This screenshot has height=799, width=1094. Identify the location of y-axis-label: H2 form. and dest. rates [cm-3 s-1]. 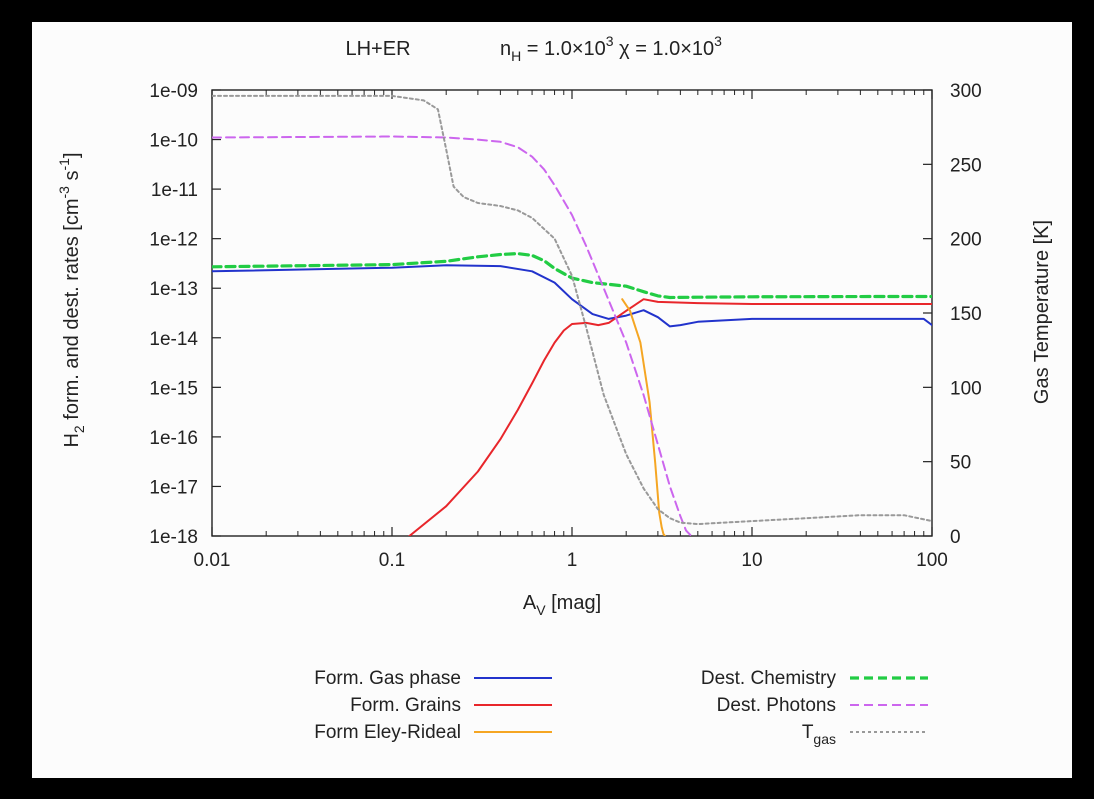
(71, 299).